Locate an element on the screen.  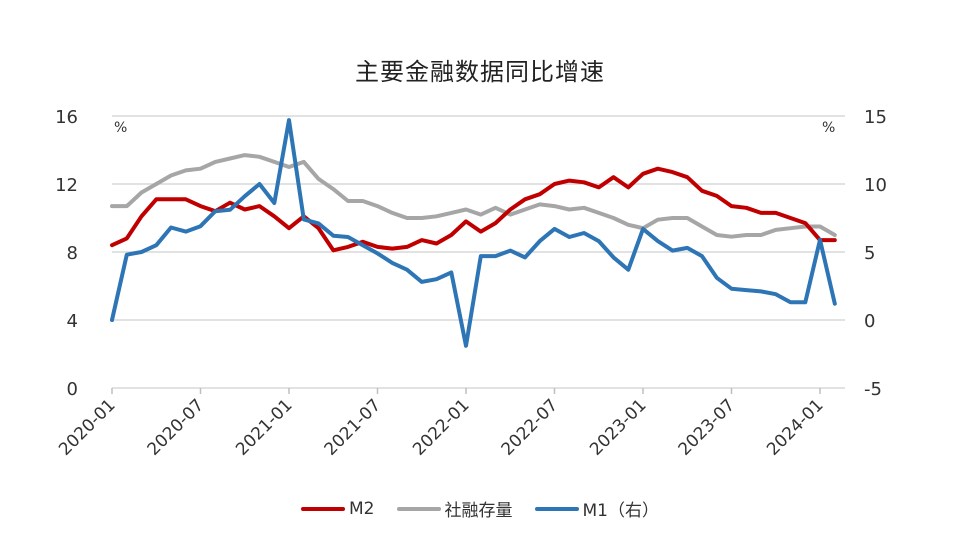
m2-swatch-icon is located at coordinates (323, 508).